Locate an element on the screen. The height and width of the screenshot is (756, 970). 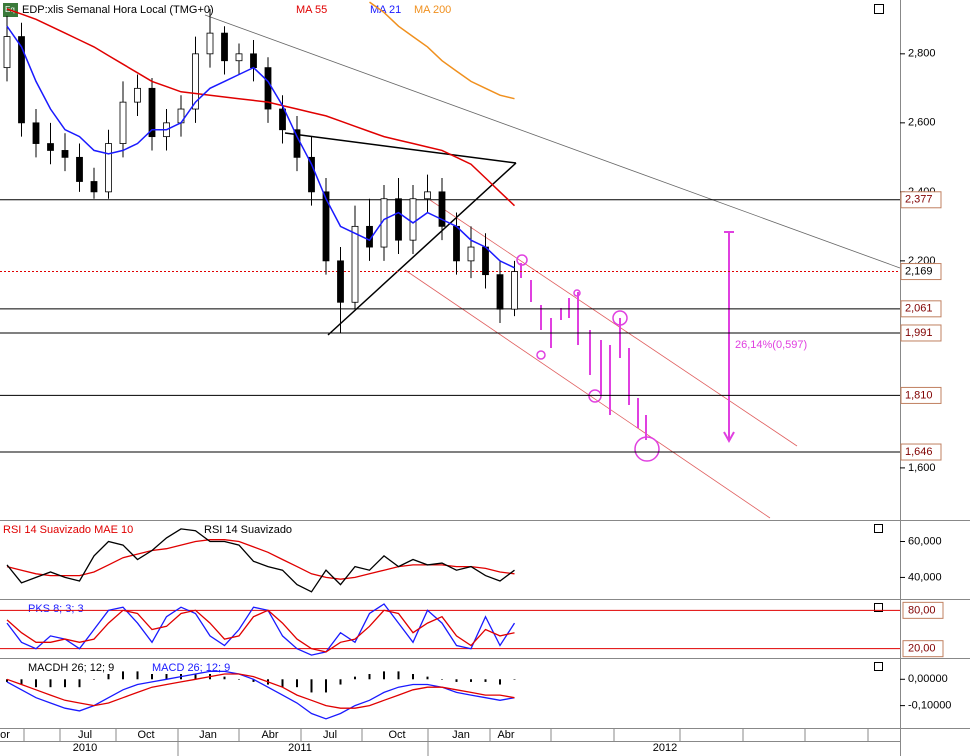
legend-entry: MACD 26; 12; 9 is located at coordinates (191, 668).